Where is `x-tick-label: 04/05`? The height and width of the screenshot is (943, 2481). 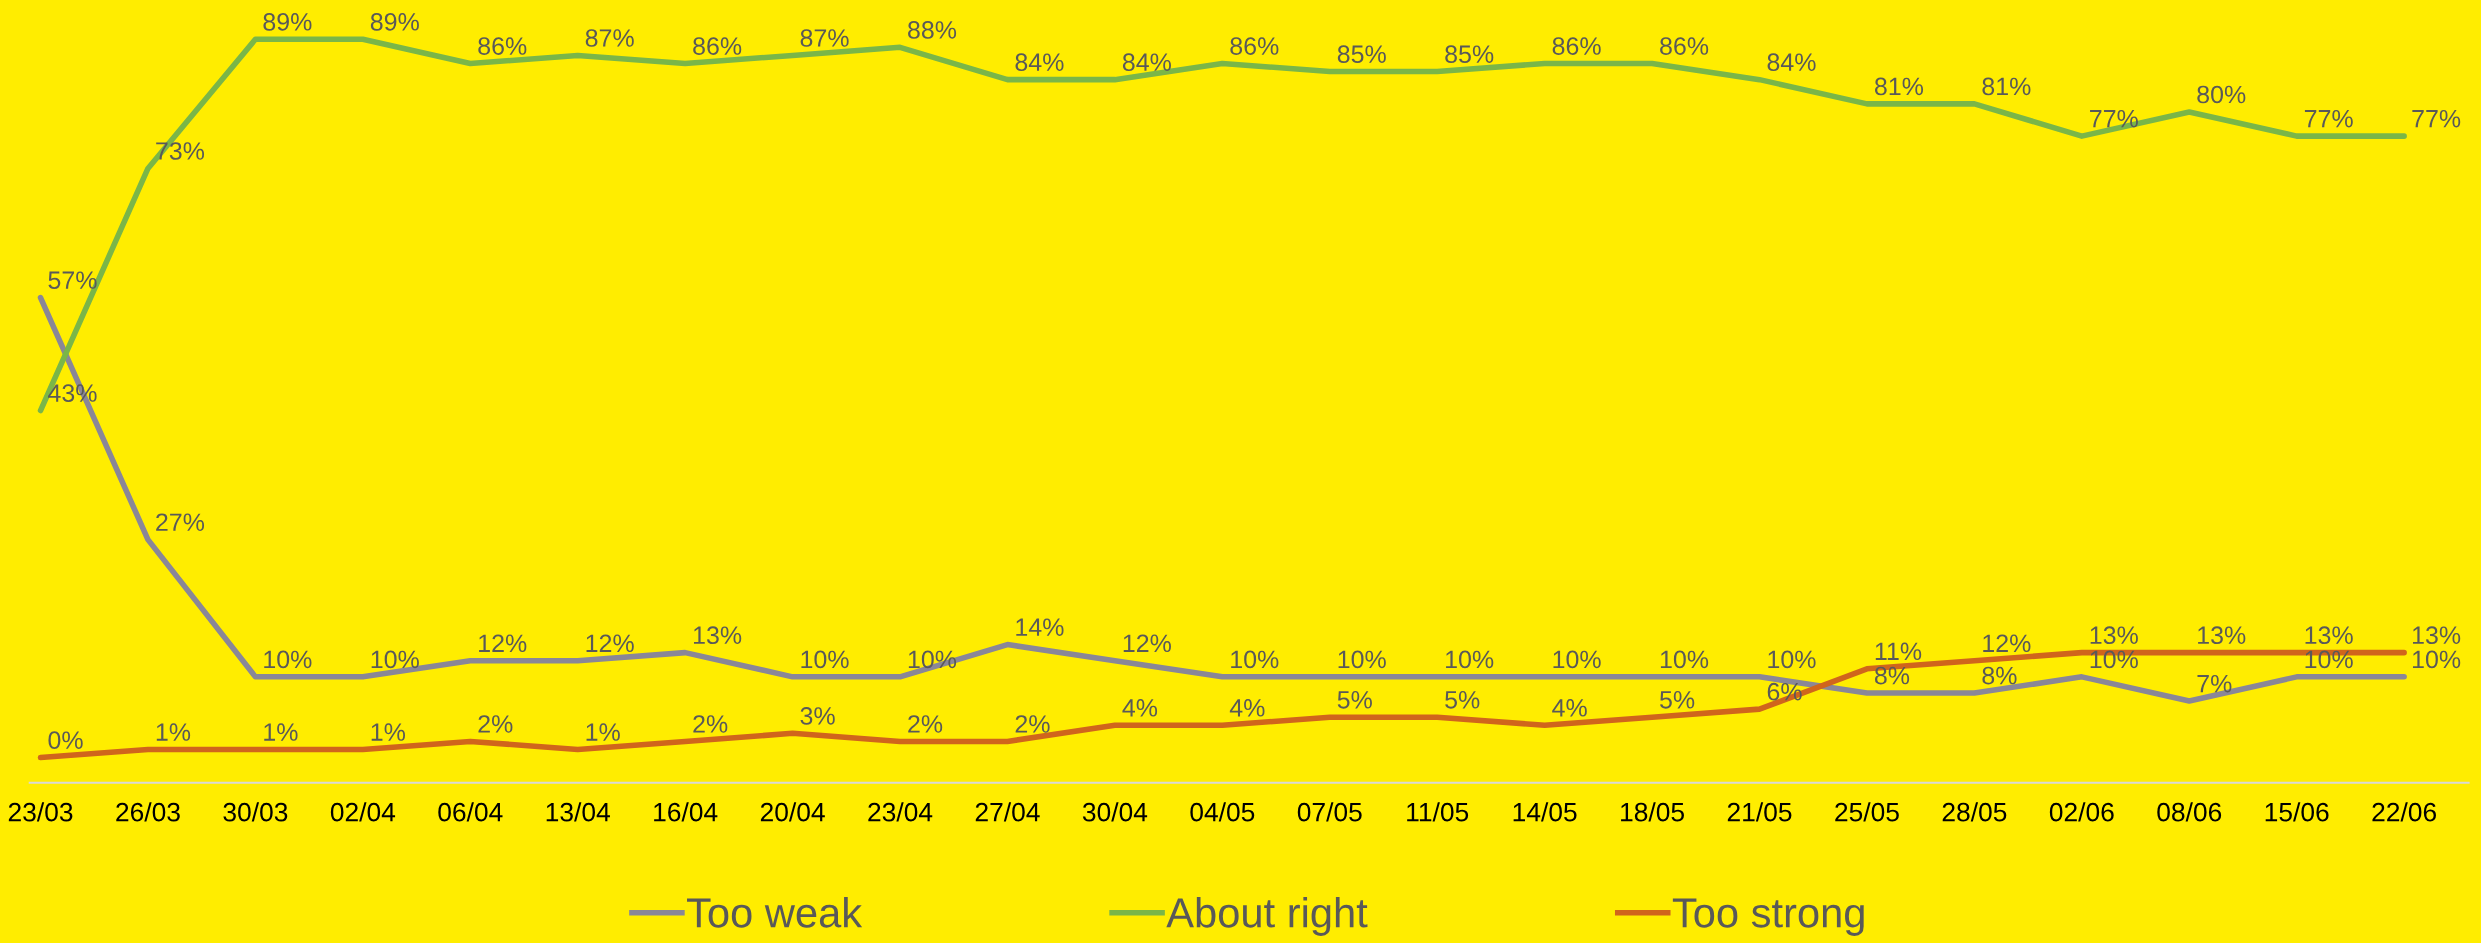
x-tick-label: 04/05 is located at coordinates (1222, 812).